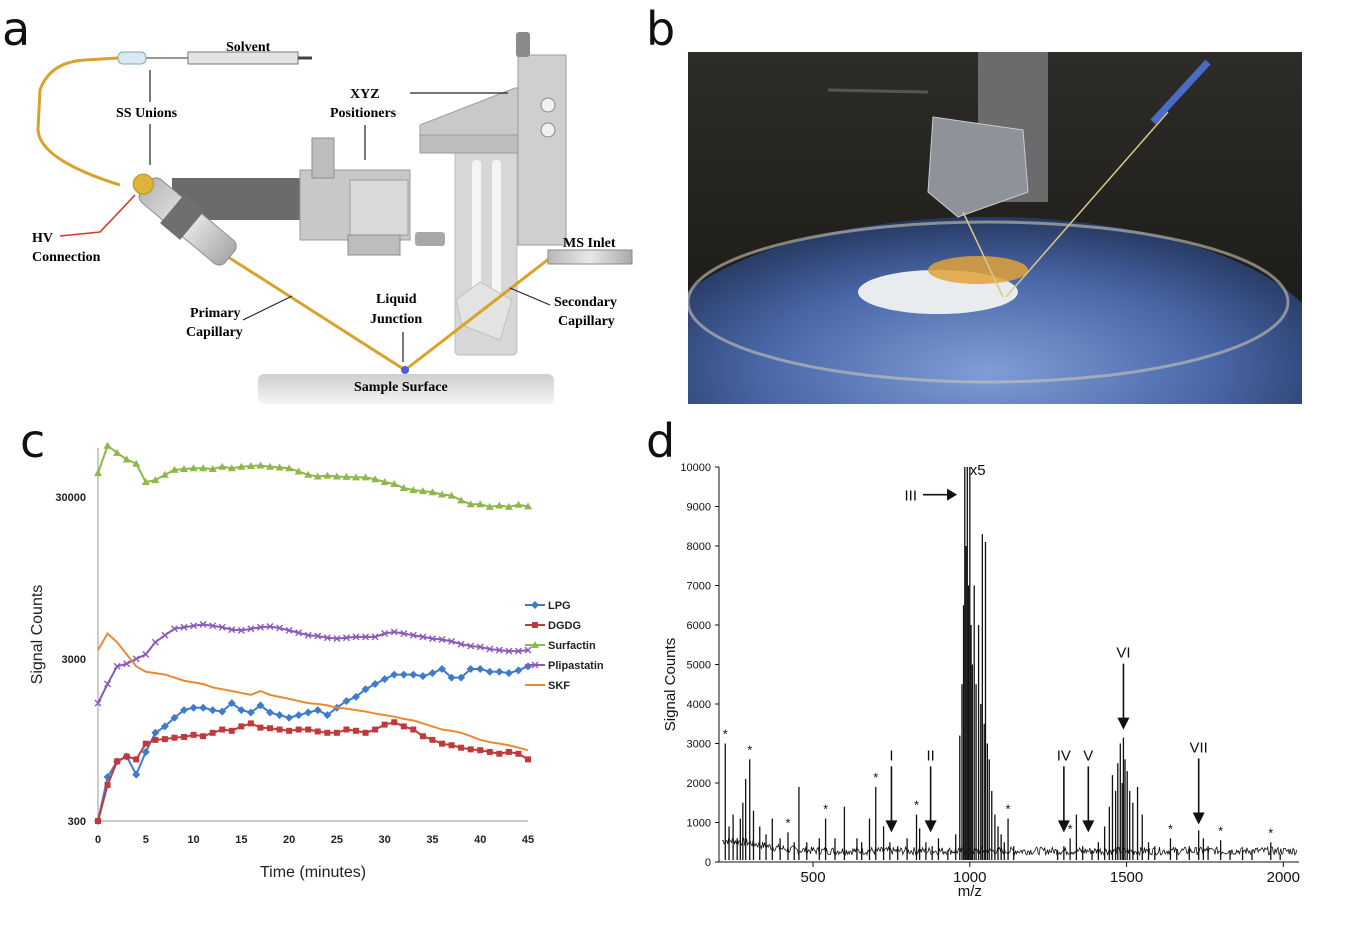 The width and height of the screenshot is (1348, 943). What do you see at coordinates (978, 270) in the screenshot?
I see `photo-colony-center` at bounding box center [978, 270].